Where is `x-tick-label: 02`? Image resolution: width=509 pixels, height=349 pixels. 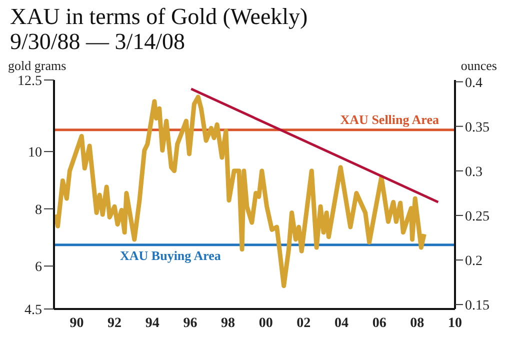 x-tick-label: 02 is located at coordinates (303, 323).